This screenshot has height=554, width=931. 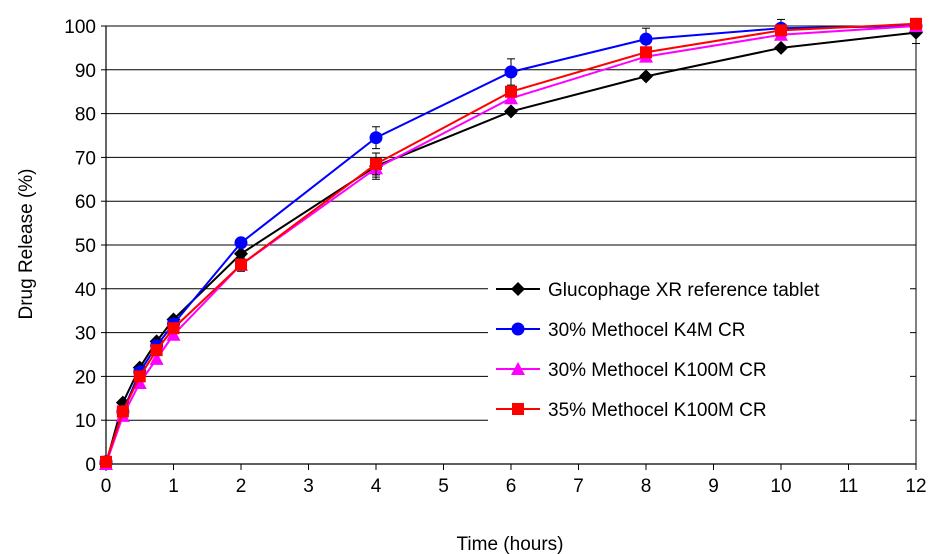 I want to click on x-tick-label: 4, so click(x=376, y=486).